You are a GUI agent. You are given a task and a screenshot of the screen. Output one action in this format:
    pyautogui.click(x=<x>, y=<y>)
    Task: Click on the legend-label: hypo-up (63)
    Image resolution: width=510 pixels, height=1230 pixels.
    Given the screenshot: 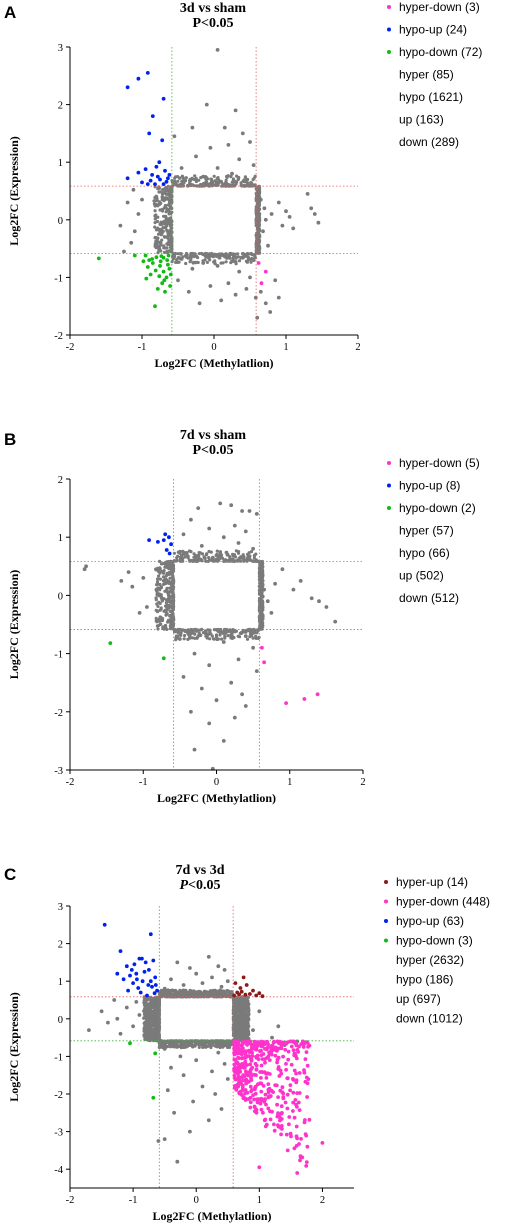 What is the action you would take?
    pyautogui.click(x=430, y=921)
    